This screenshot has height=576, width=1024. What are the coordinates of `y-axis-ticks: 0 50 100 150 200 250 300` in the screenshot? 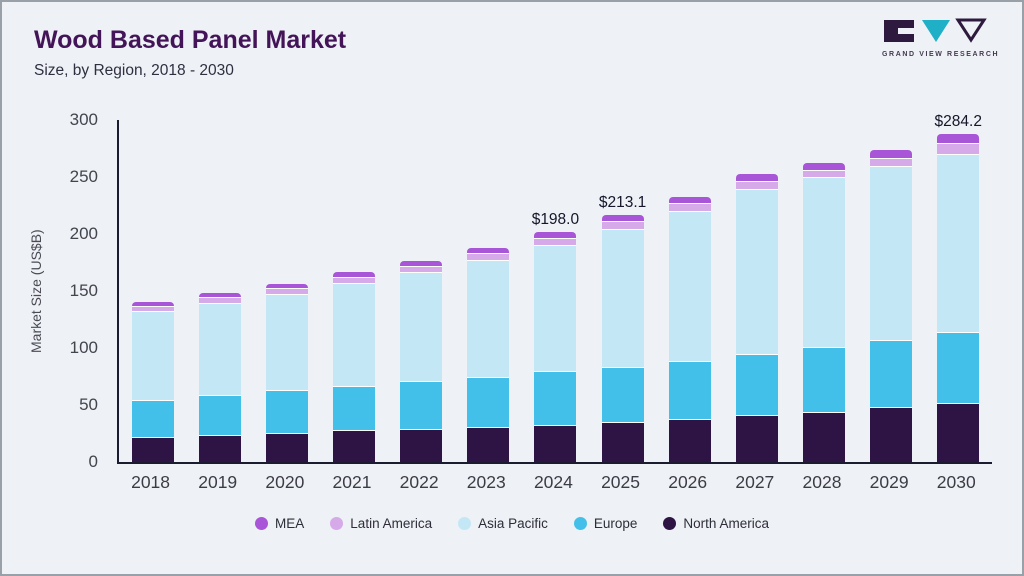 It's located at (75, 290).